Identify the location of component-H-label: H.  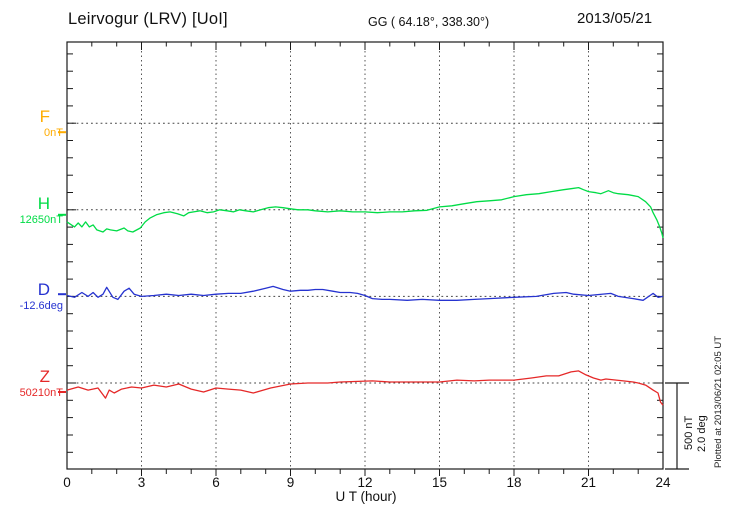
(43, 203).